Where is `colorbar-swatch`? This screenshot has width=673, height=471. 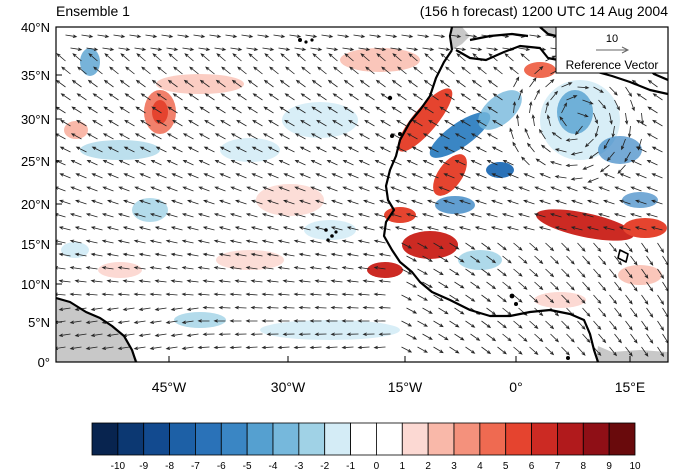
colorbar-swatch is located at coordinates (260, 439).